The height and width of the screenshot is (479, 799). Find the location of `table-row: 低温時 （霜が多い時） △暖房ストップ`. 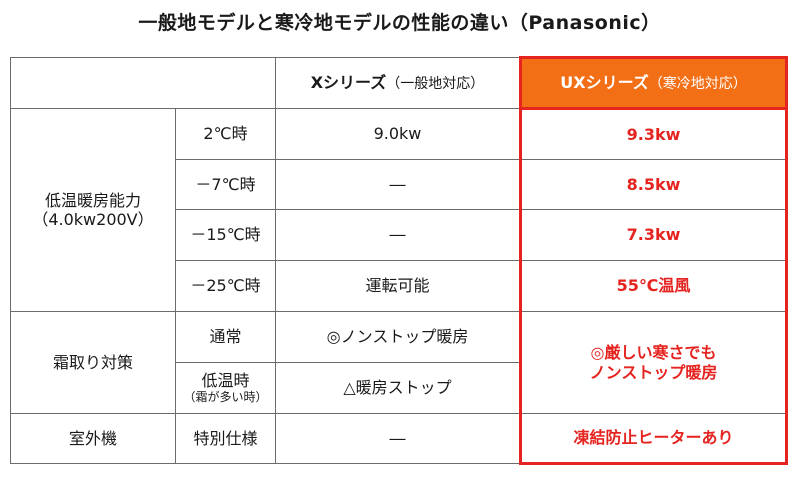

table-row: 低温時 （霜が多い時） △暖房ストップ is located at coordinates (399, 388).